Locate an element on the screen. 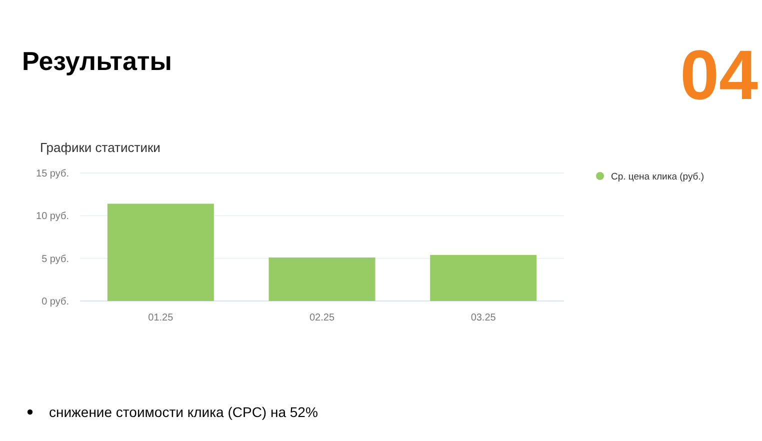 The image size is (762, 441). legend-label: Ср. цена клика (руб.) is located at coordinates (657, 176).